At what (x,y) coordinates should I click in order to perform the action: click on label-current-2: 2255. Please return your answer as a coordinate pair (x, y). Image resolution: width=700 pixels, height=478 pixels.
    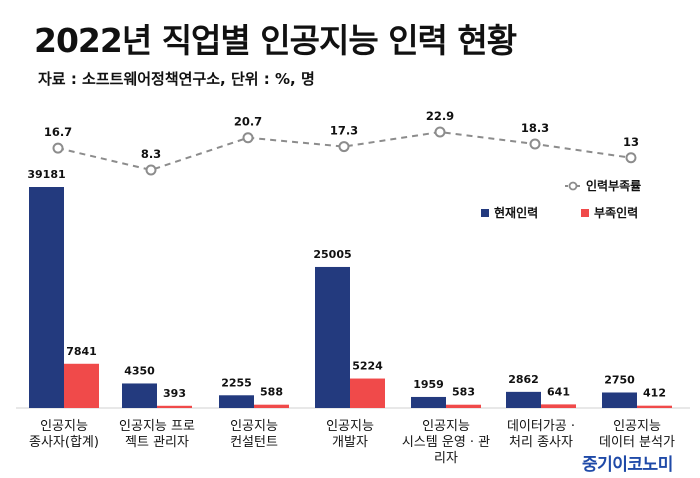
    Looking at the image, I should click on (236, 382).